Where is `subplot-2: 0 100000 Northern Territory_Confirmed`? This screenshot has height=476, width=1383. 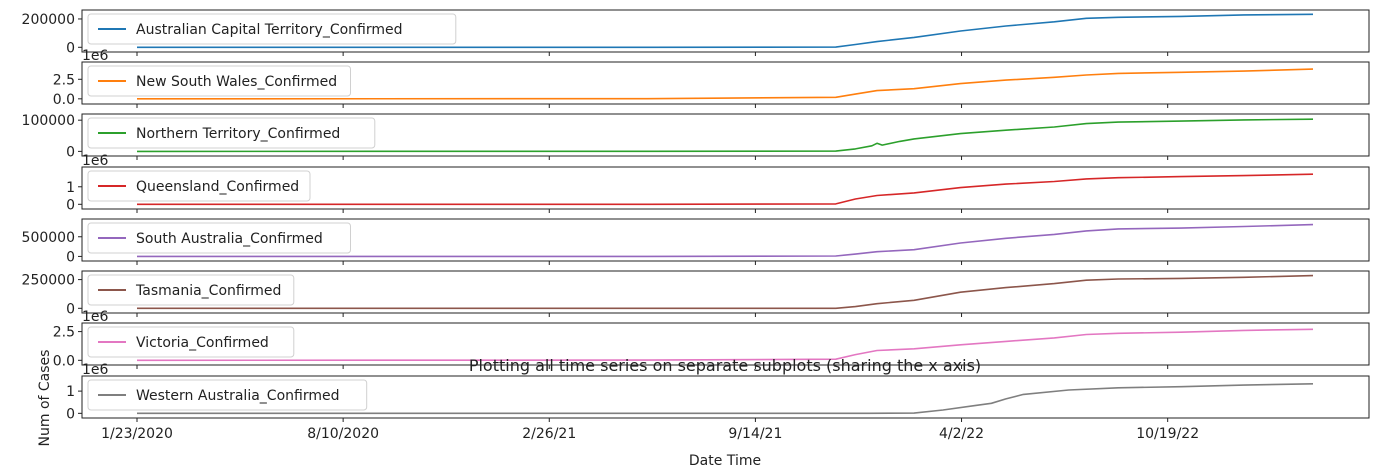
subplot-2: 0 100000 Northern Territory_Confirmed is located at coordinates (696, 136).